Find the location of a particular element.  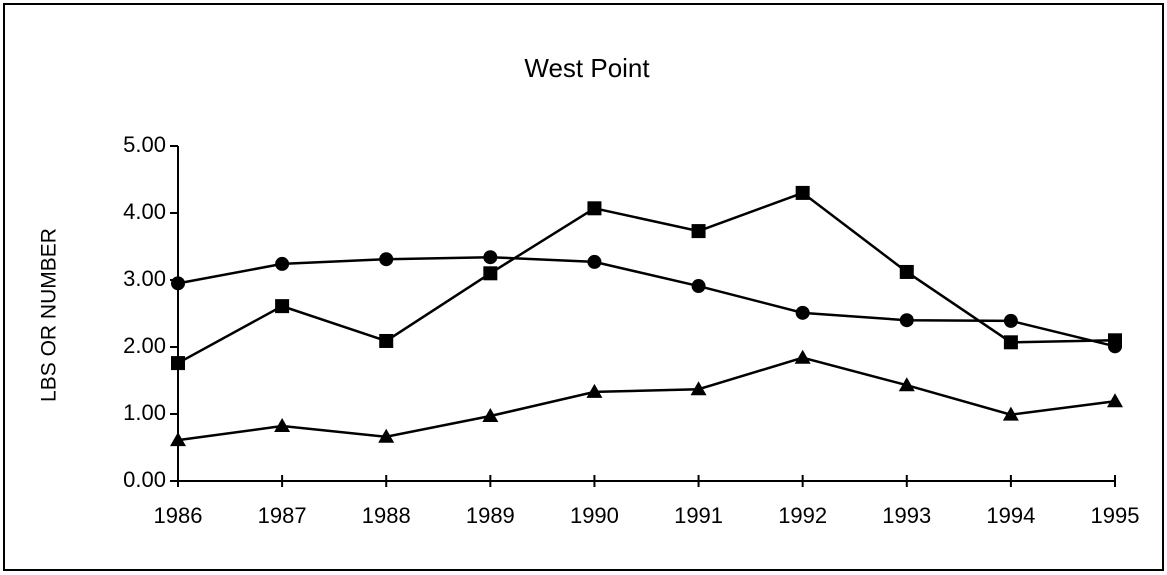

y-tick-label: 4.00 is located at coordinates (144, 211).